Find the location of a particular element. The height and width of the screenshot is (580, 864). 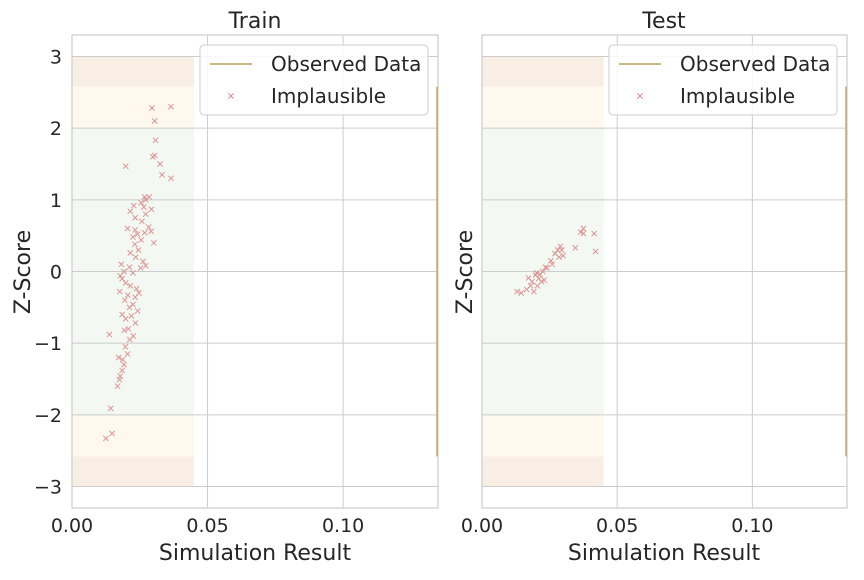

y-tick-label: 3 is located at coordinates (56, 58).